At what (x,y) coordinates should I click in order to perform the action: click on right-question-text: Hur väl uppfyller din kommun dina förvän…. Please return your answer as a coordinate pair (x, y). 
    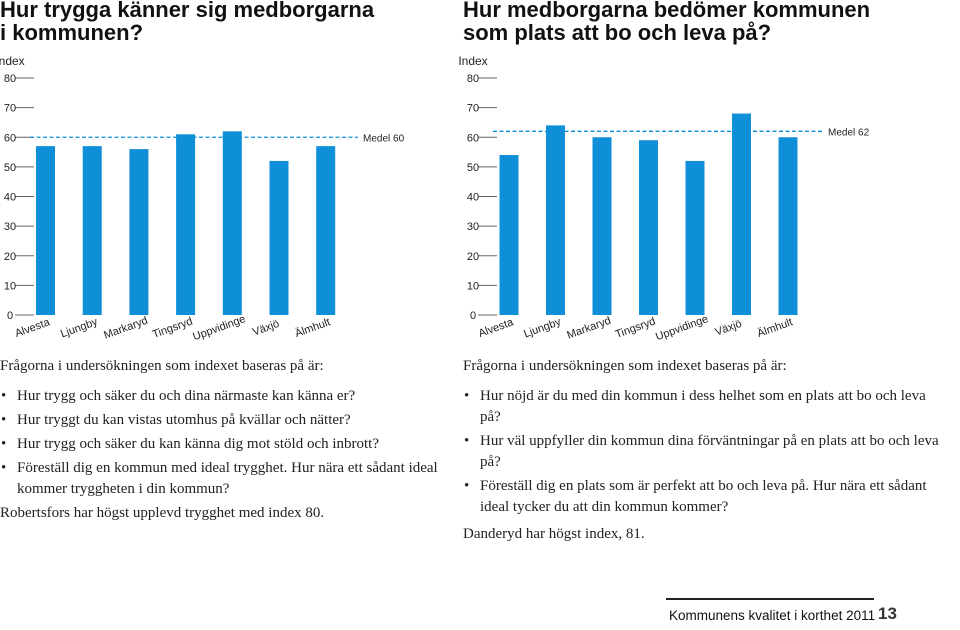
    Looking at the image, I should click on (709, 451).